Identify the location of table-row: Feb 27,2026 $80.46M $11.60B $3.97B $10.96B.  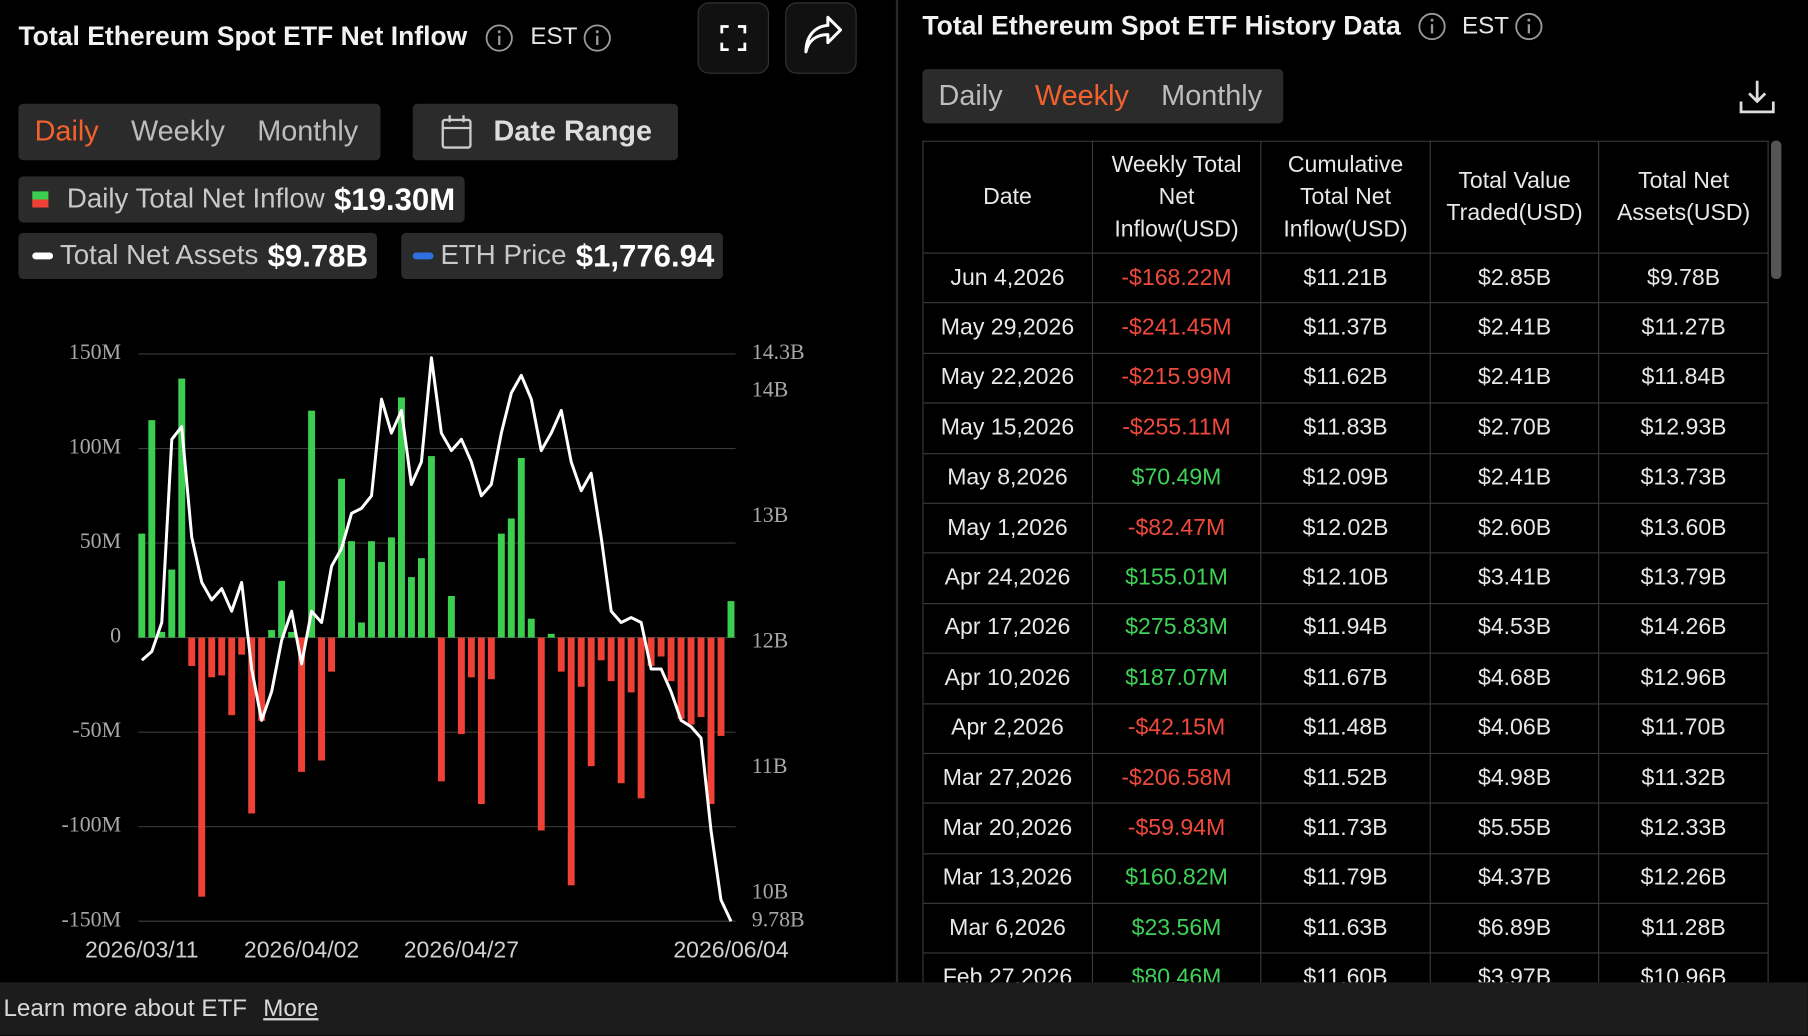
(1345, 967).